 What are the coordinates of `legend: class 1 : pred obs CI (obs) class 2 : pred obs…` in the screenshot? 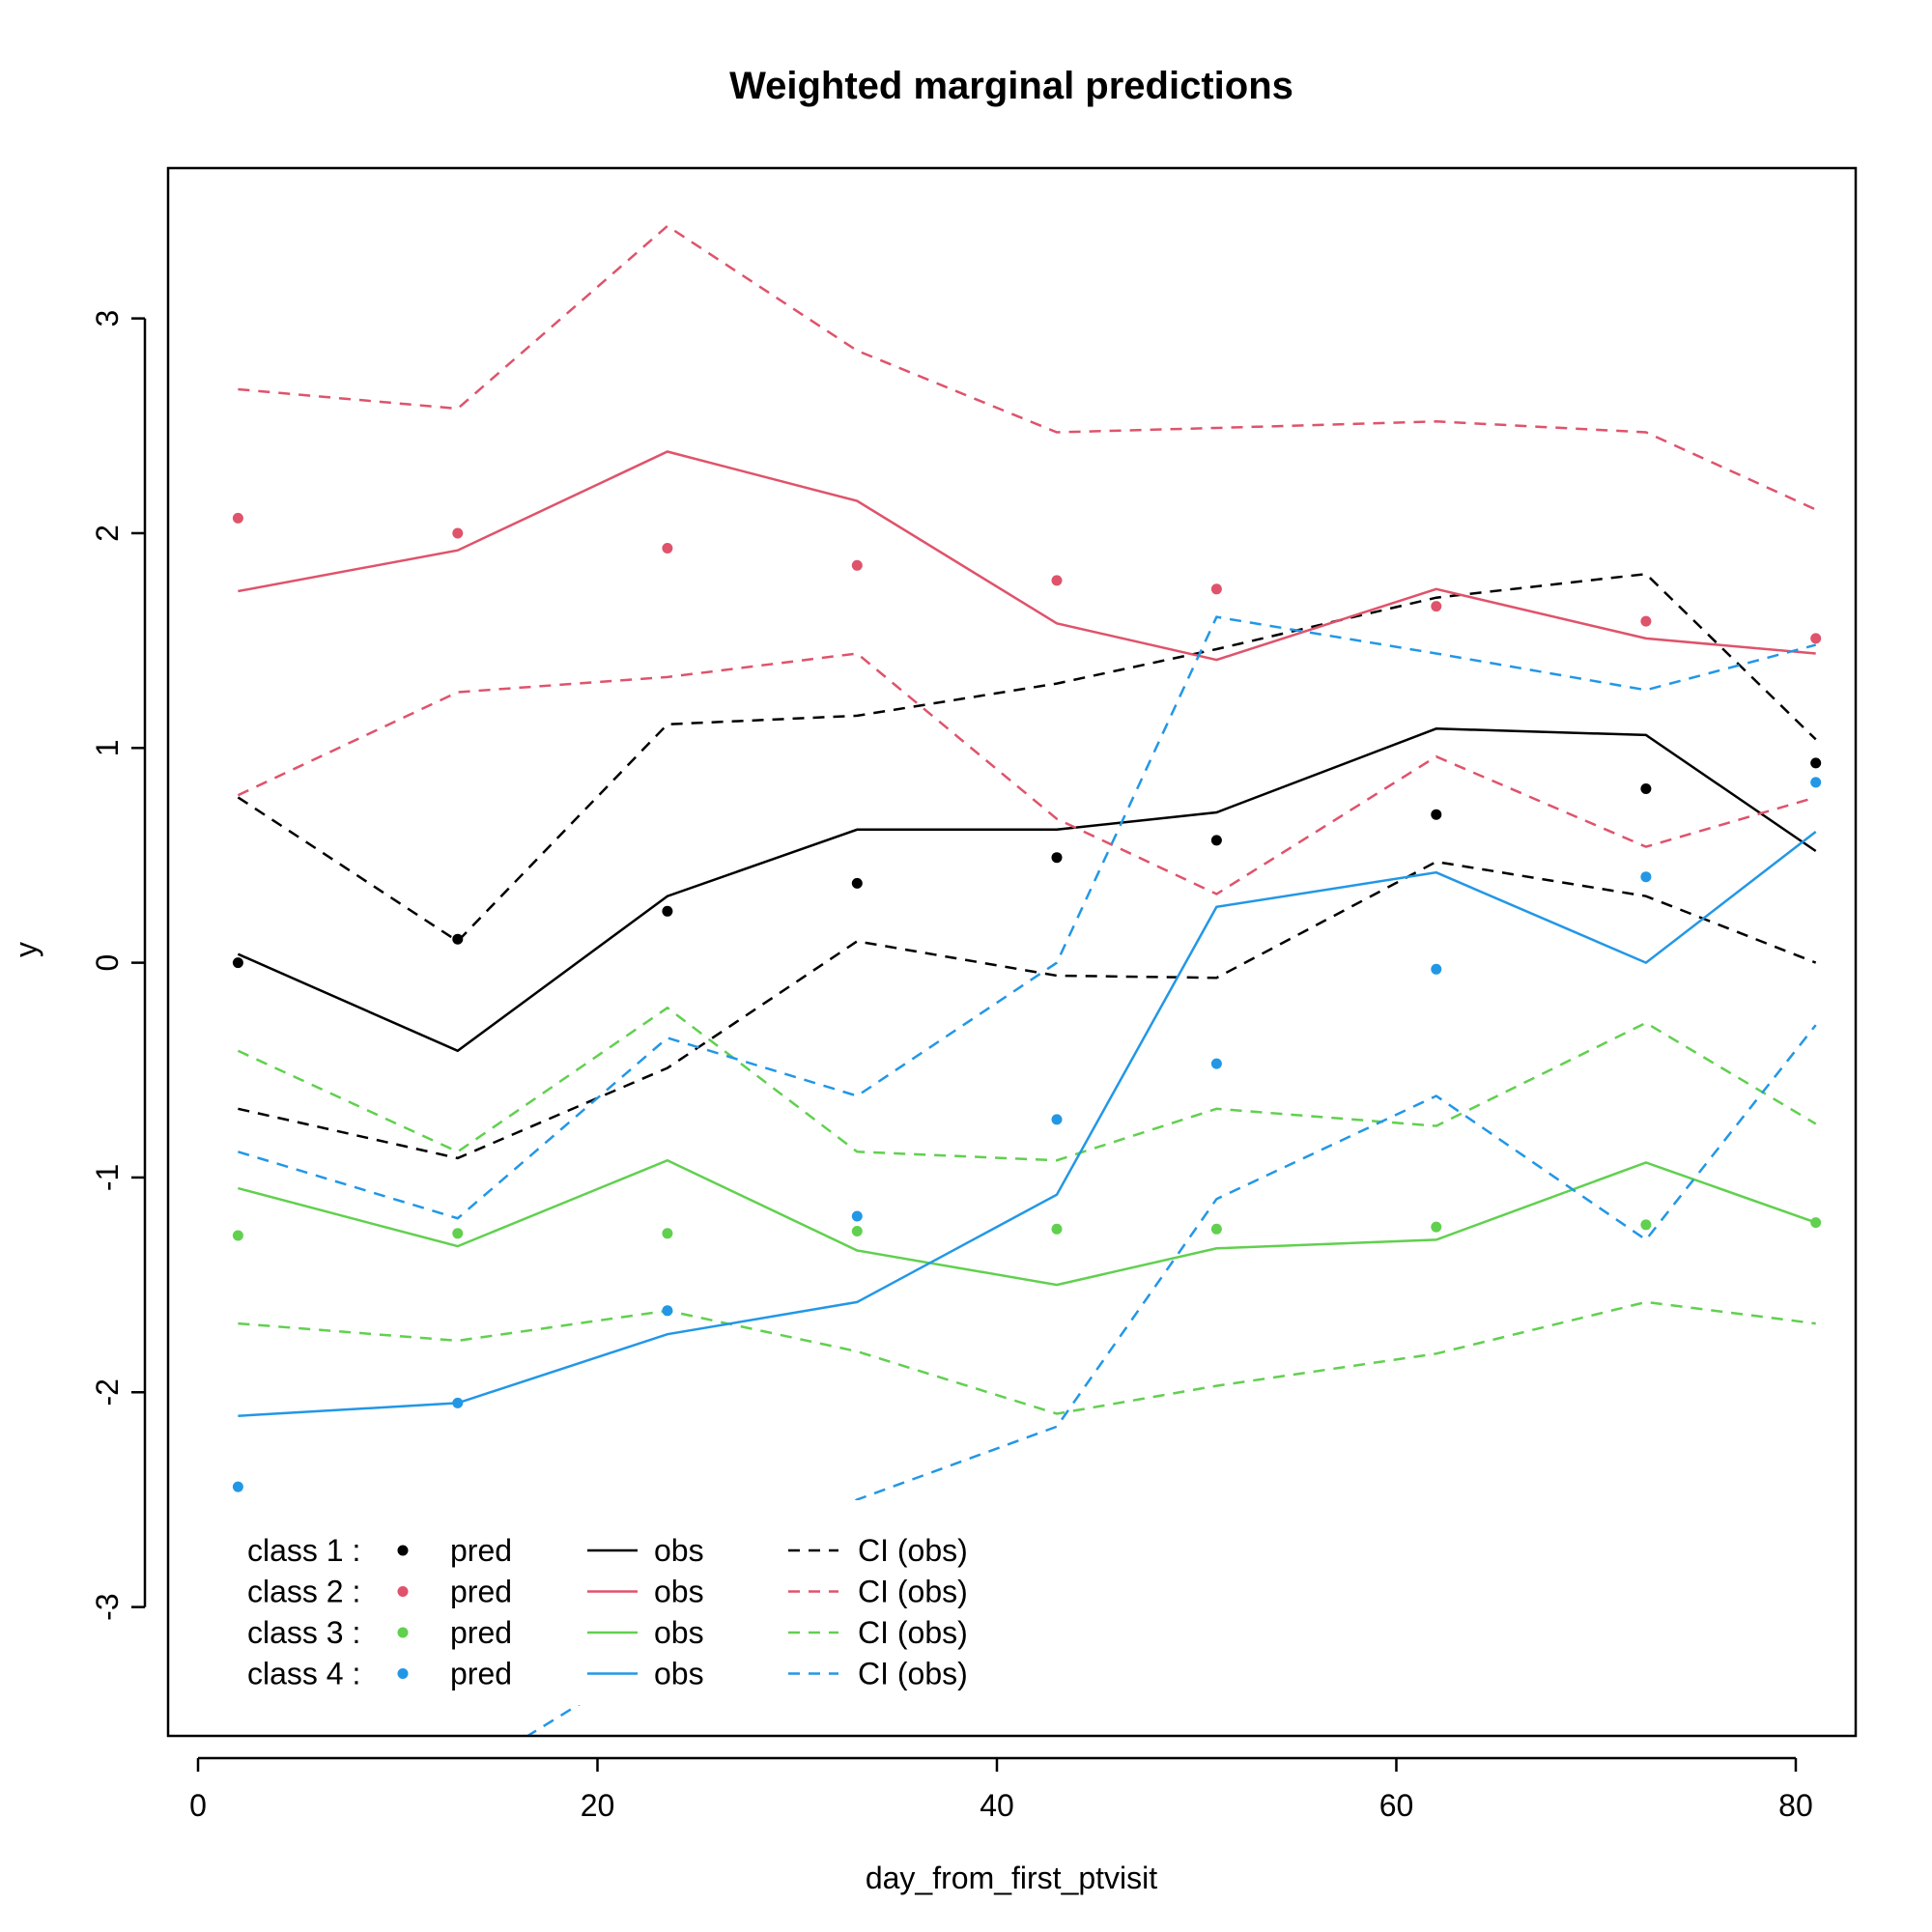 It's located at (607, 1612).